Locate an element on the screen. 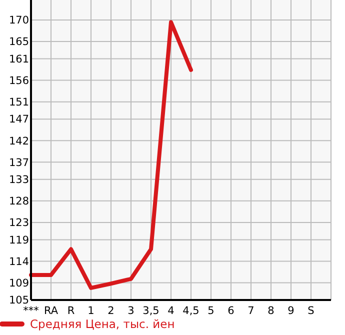 The image size is (345, 335). x-tick-label: 4 is located at coordinates (171, 311).